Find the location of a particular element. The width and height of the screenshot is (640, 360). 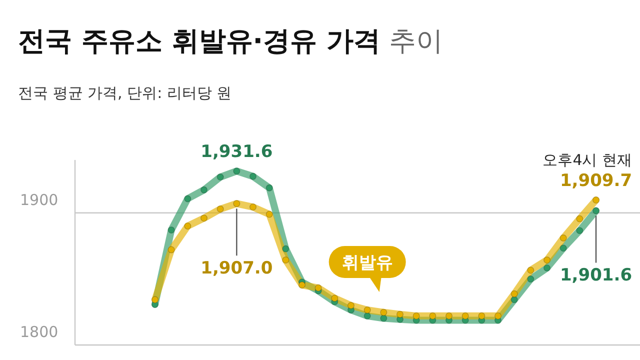

series-label: 휘발유 is located at coordinates (367, 262).